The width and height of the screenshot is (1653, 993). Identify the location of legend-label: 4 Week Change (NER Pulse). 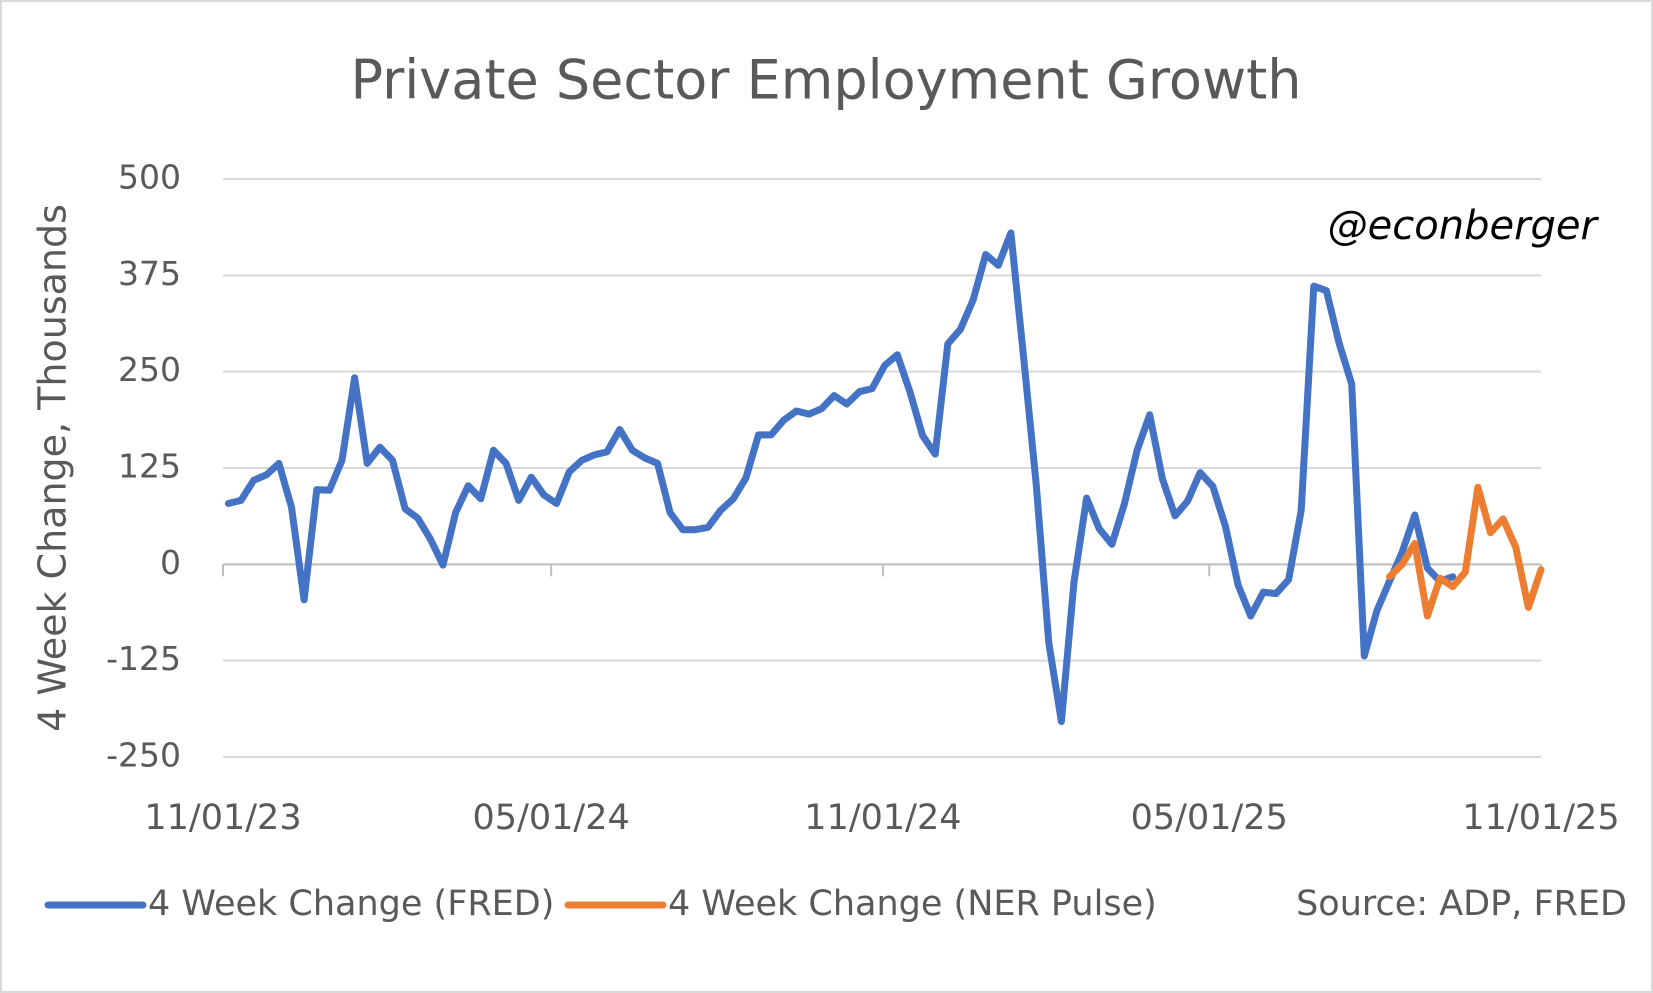
(912, 904).